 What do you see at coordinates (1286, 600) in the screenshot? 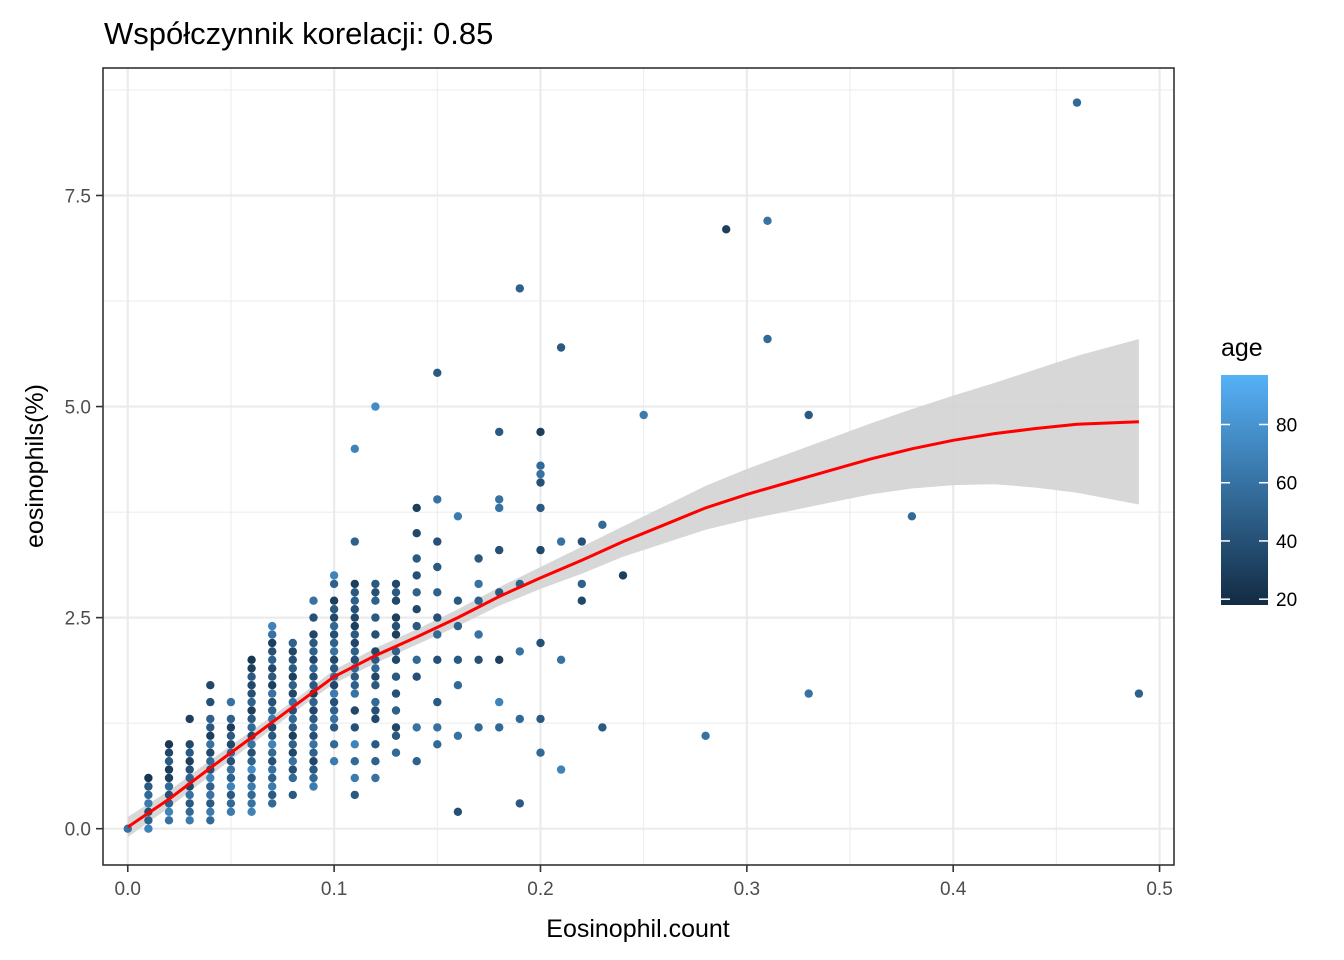
I see `legend-tick-label: 20` at bounding box center [1286, 600].